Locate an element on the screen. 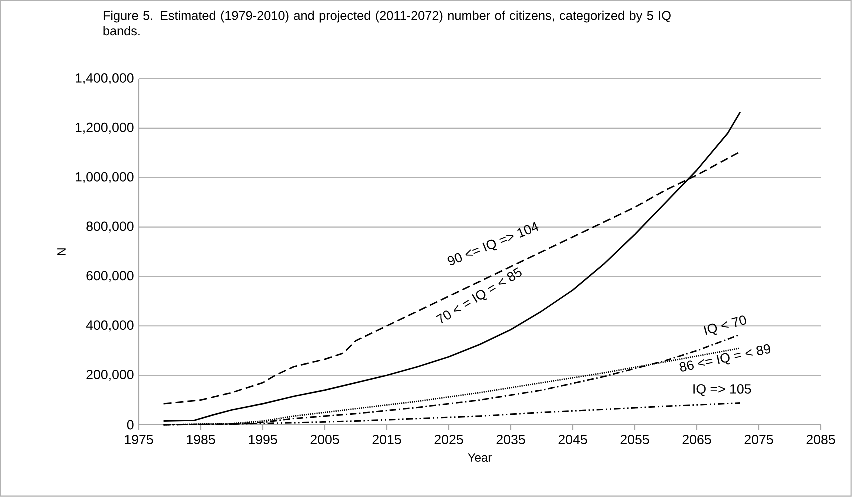 The image size is (852, 497). y-tick-label: 0 is located at coordinates (130, 425).